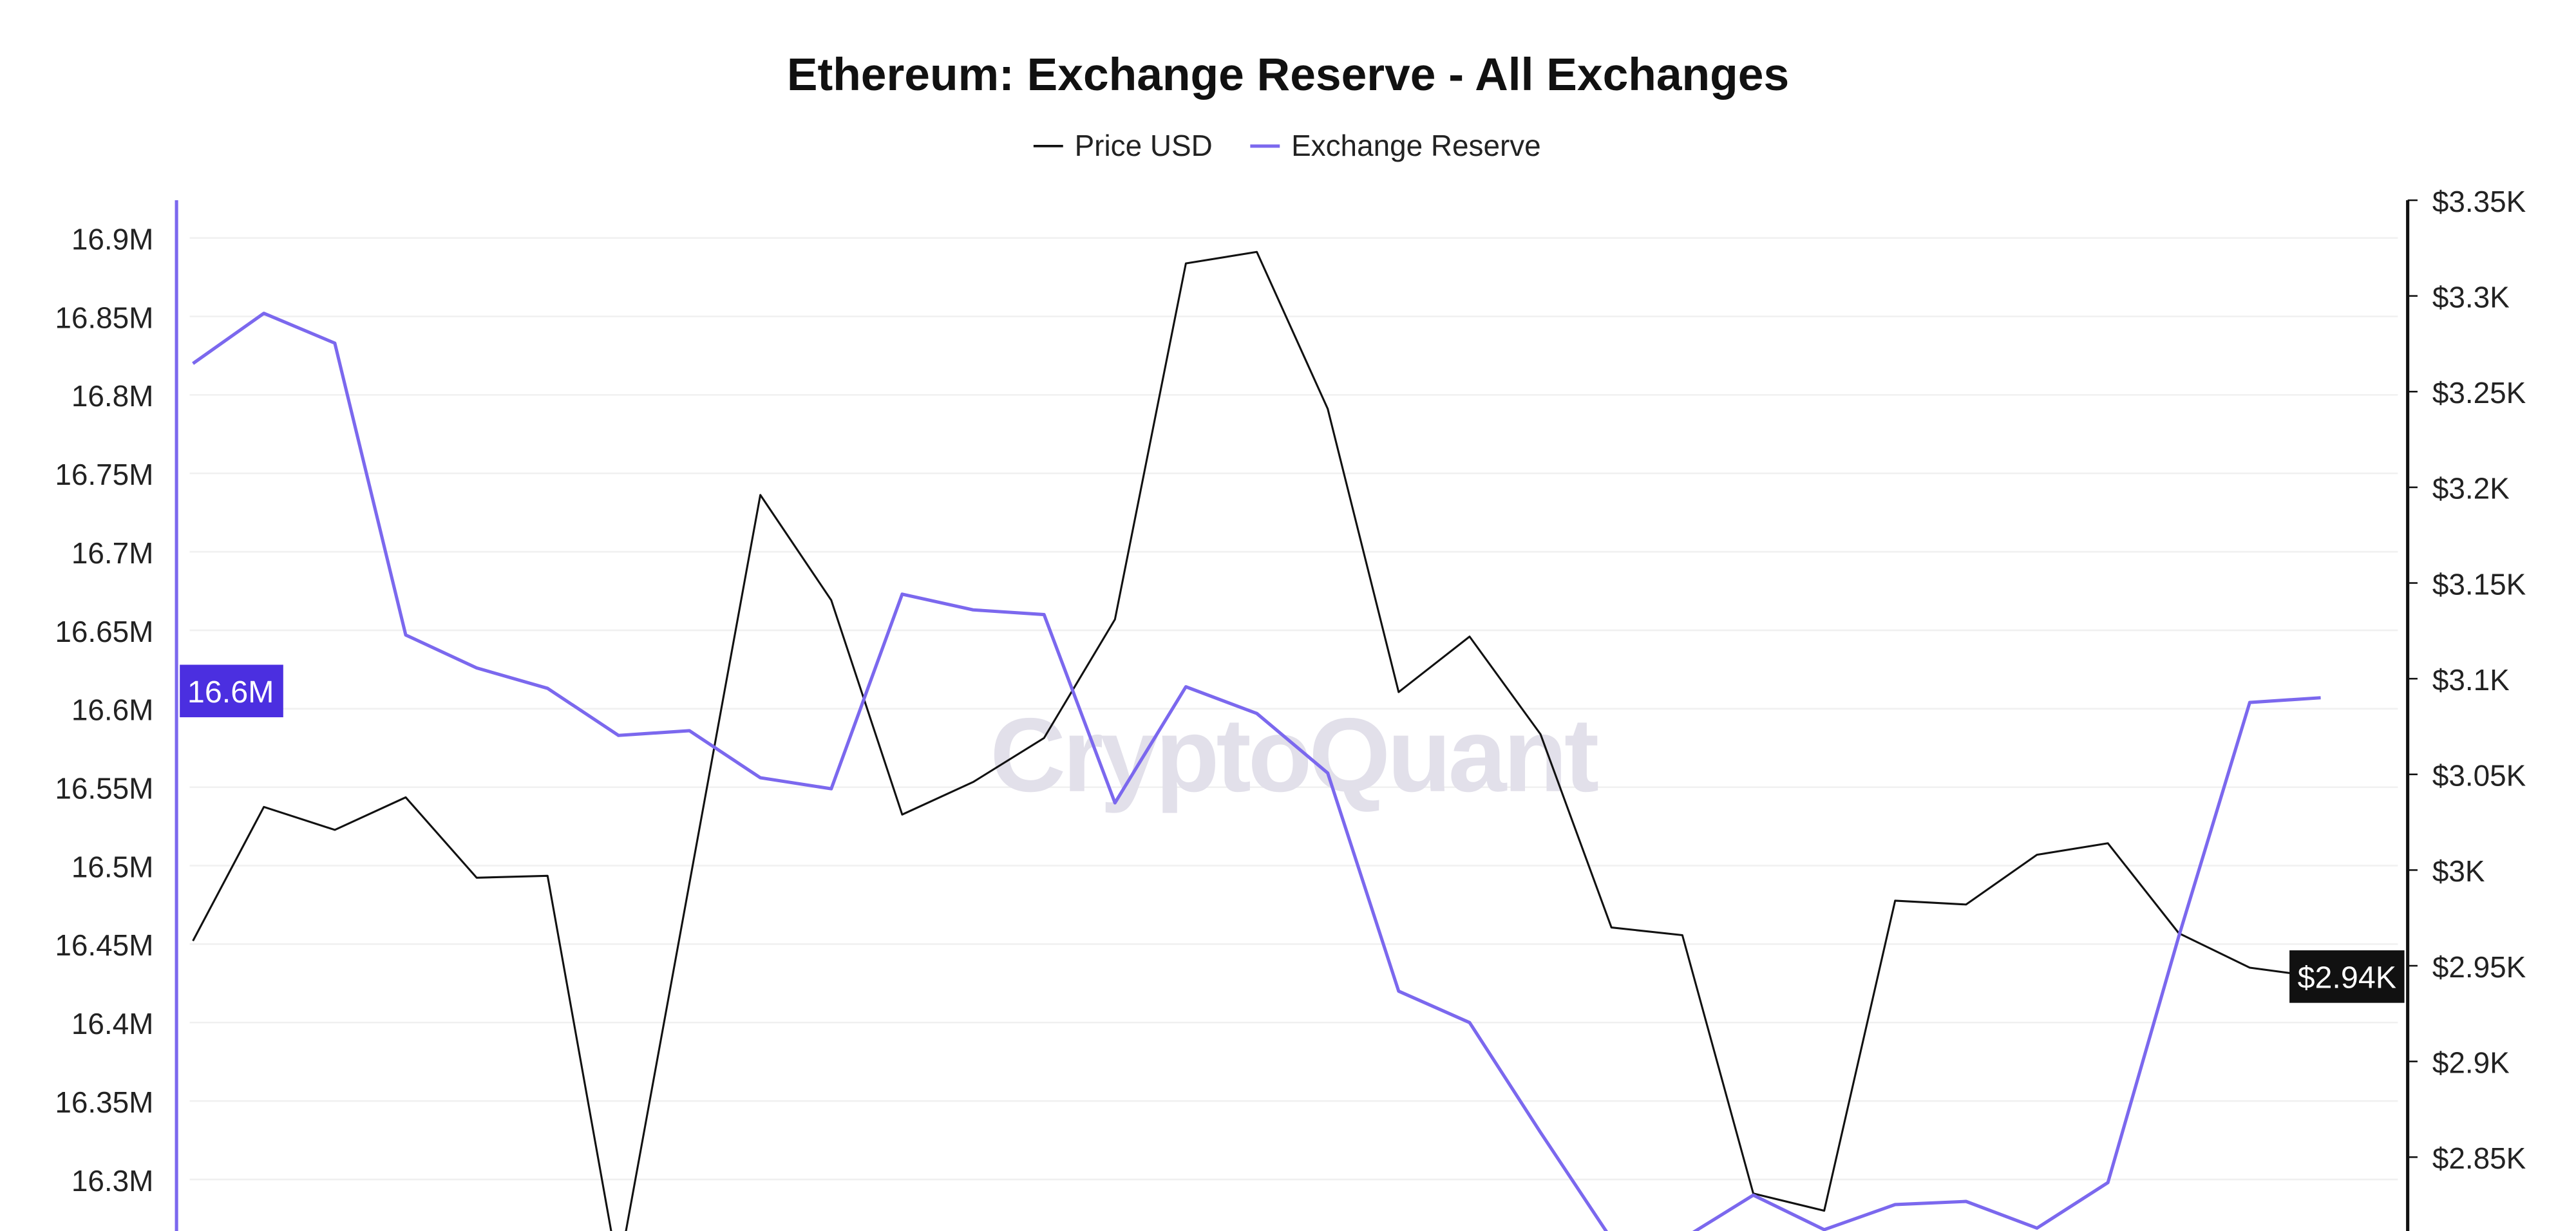 The width and height of the screenshot is (2576, 1231). I want to click on right-tick-label: $3.15K, so click(2479, 584).